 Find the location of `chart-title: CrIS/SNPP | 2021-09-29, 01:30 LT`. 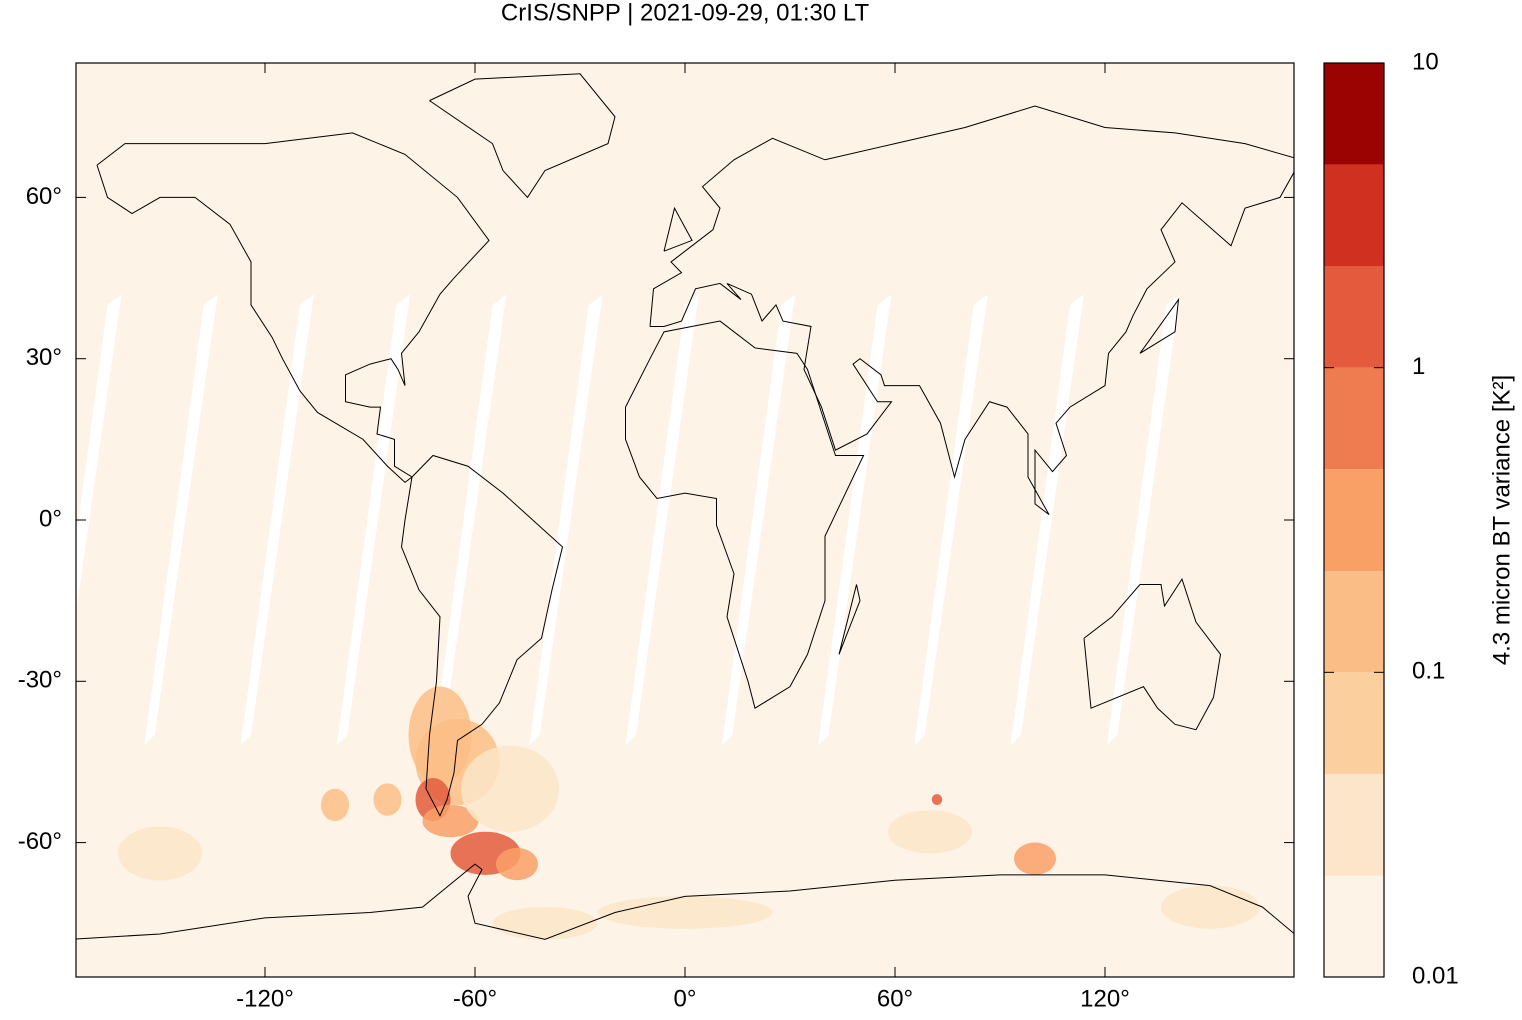

chart-title: CrIS/SNPP | 2021-09-29, 01:30 LT is located at coordinates (685, 13).